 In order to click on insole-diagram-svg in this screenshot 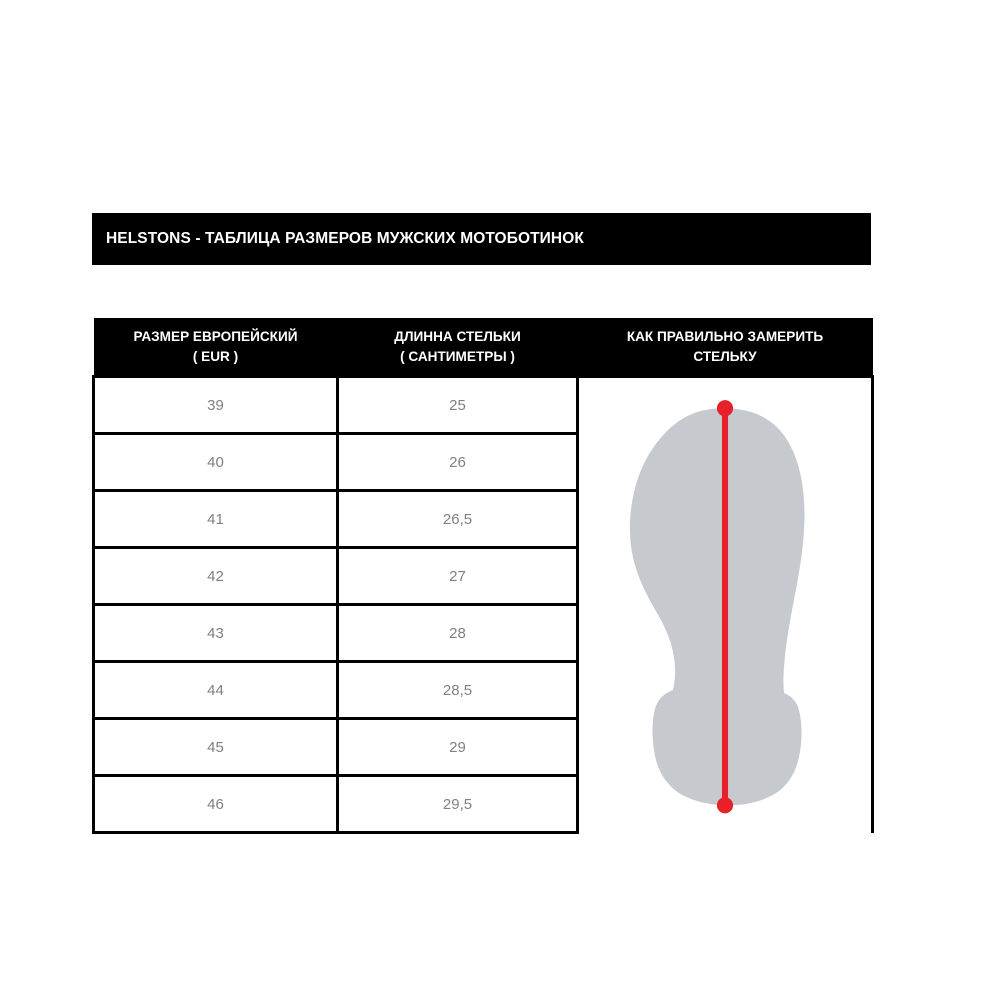, I will do `click(717, 607)`.